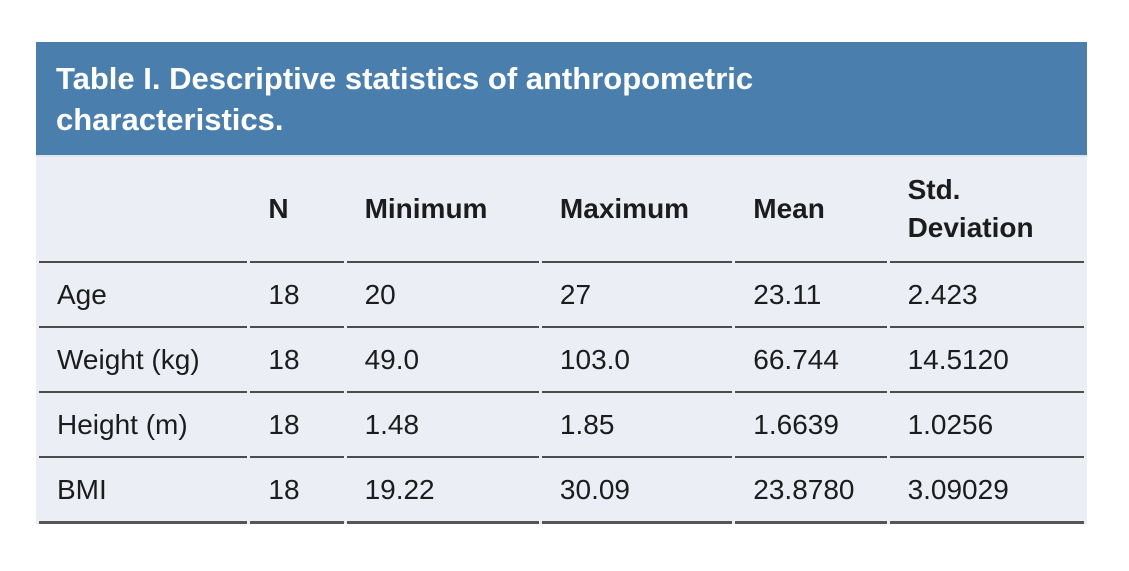  I want to click on col-header-mean: Mean, so click(811, 210).